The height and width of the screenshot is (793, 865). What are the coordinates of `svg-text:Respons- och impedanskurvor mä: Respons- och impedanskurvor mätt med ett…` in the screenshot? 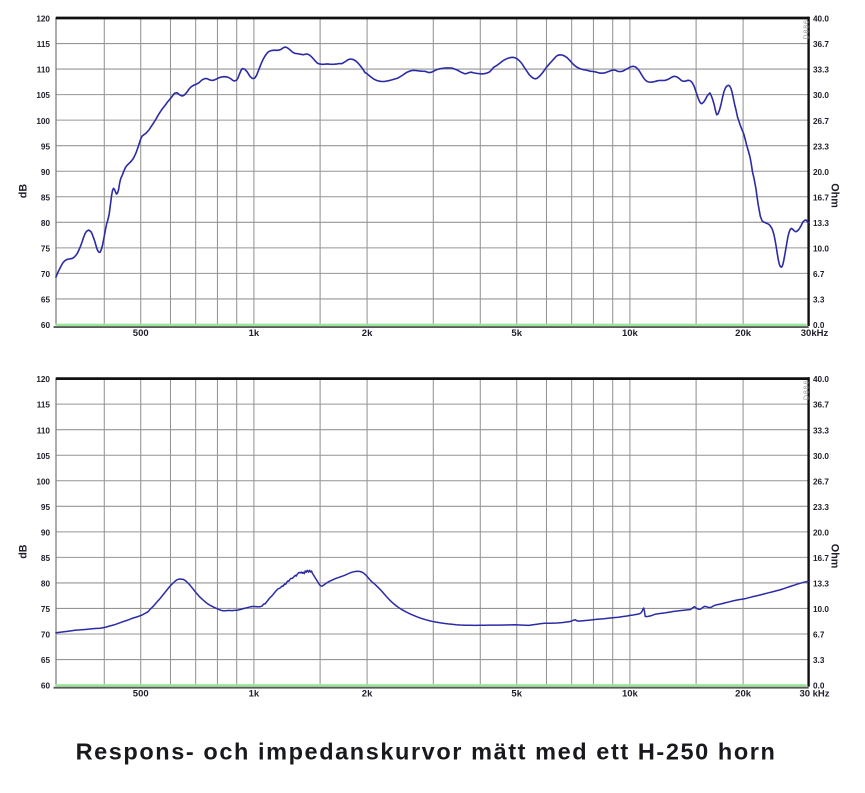 It's located at (426, 752).